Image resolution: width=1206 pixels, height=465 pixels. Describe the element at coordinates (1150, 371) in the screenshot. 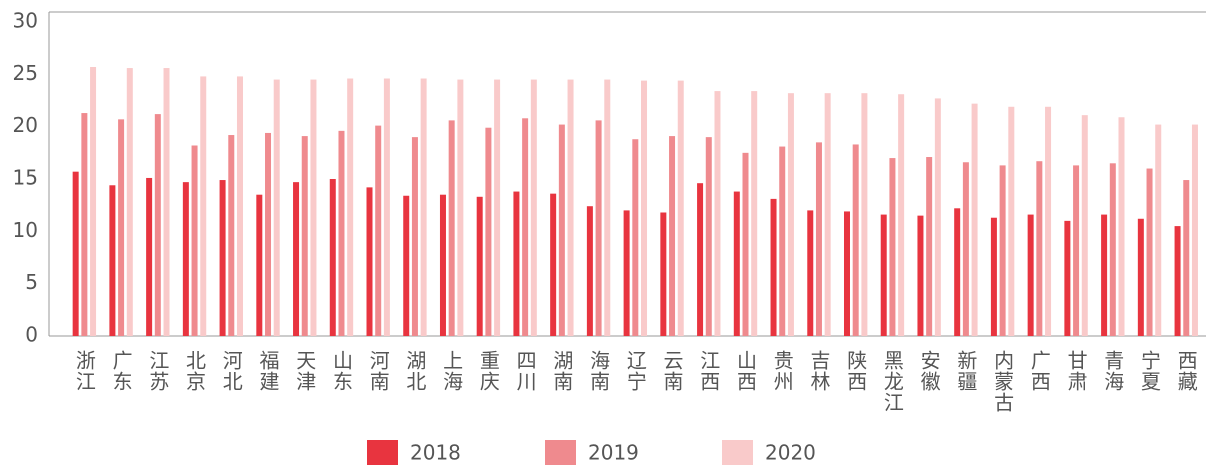

I see `x-tick-label: 宁夏` at that location.